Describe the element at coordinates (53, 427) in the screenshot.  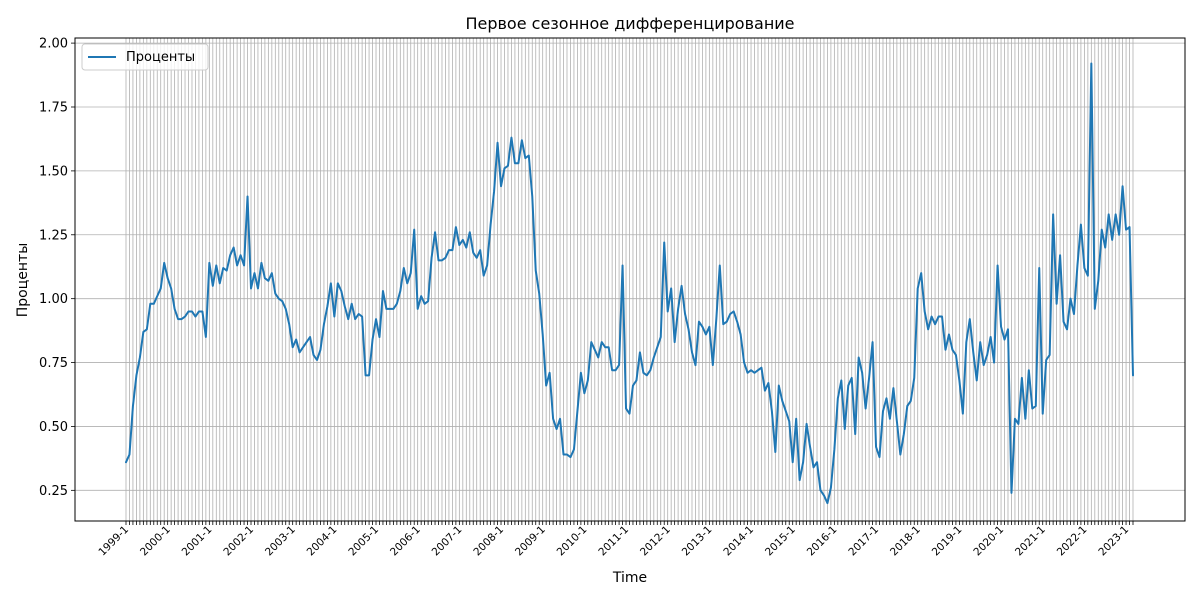
I see `y-tick-label: 0.50` at that location.